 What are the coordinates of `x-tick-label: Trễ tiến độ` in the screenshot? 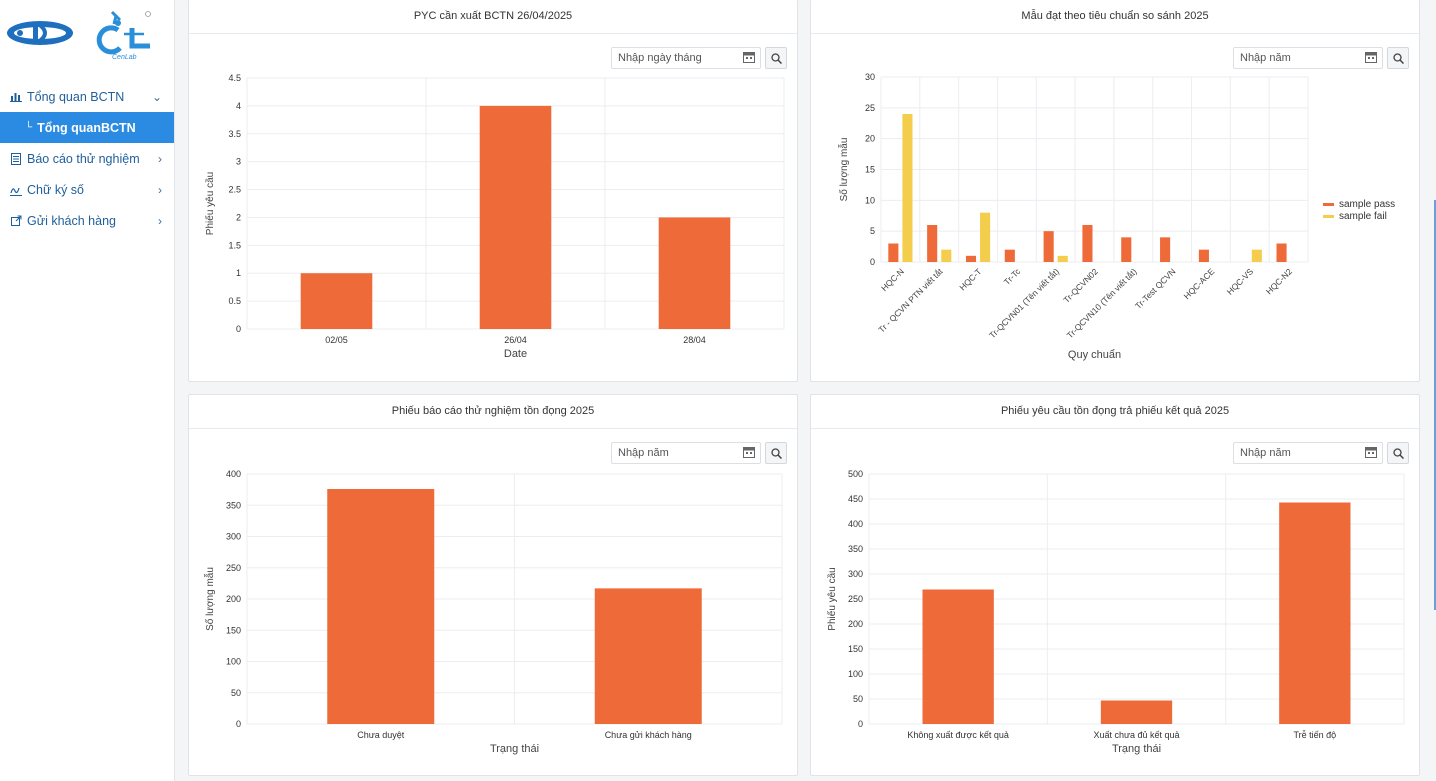 It's located at (1314, 735).